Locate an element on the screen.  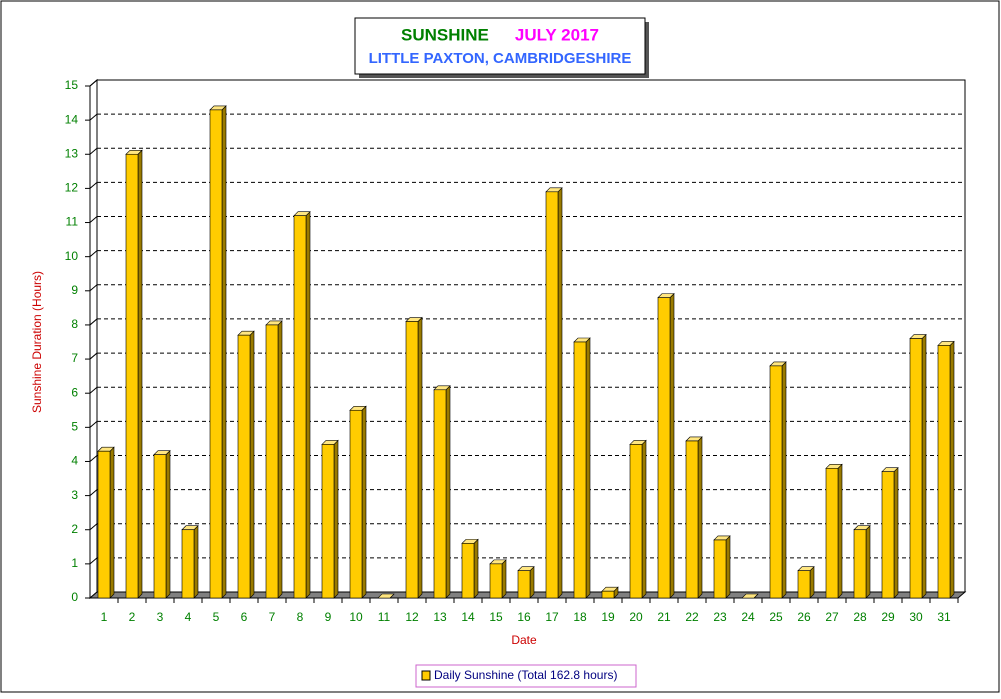
legend-label: Daily Sunshine (Total 162.8 hours) is located at coordinates (525, 675).